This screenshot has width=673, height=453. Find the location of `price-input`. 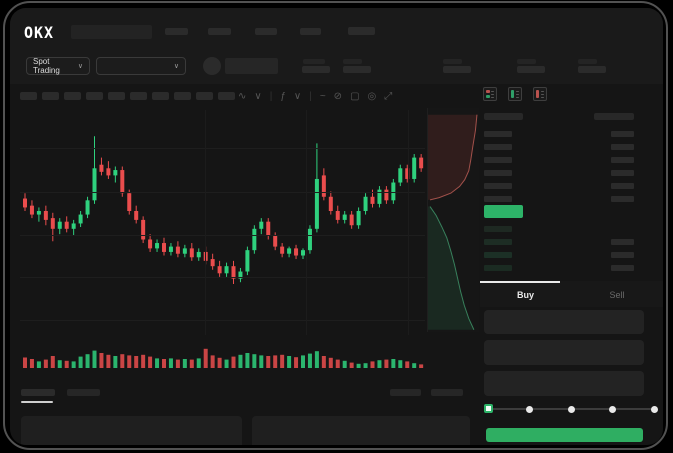

price-input is located at coordinates (564, 322).